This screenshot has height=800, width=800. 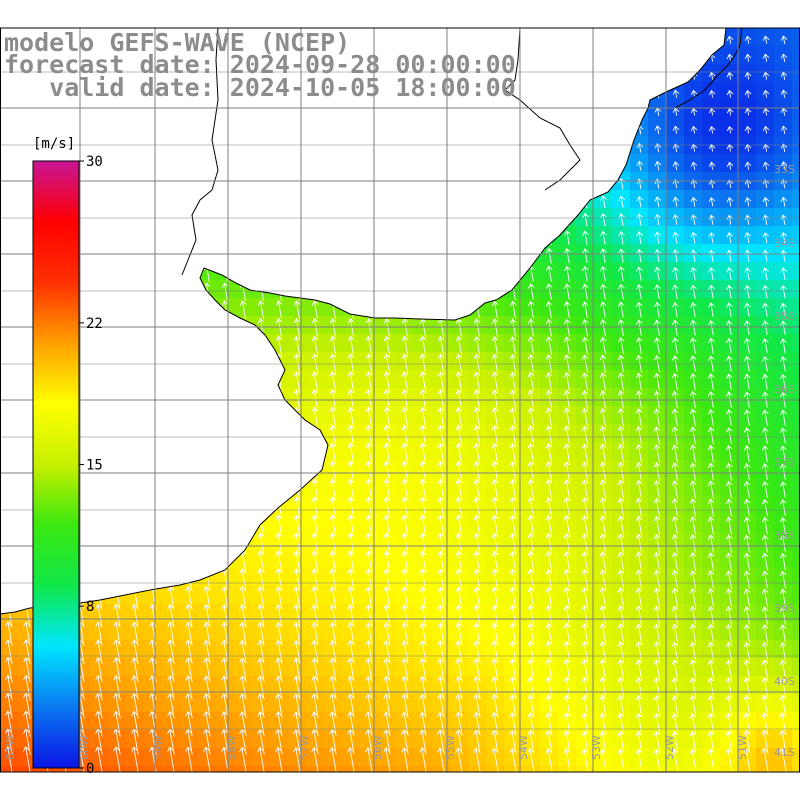 I want to click on lon-label: 57W, so click(x=304, y=747).